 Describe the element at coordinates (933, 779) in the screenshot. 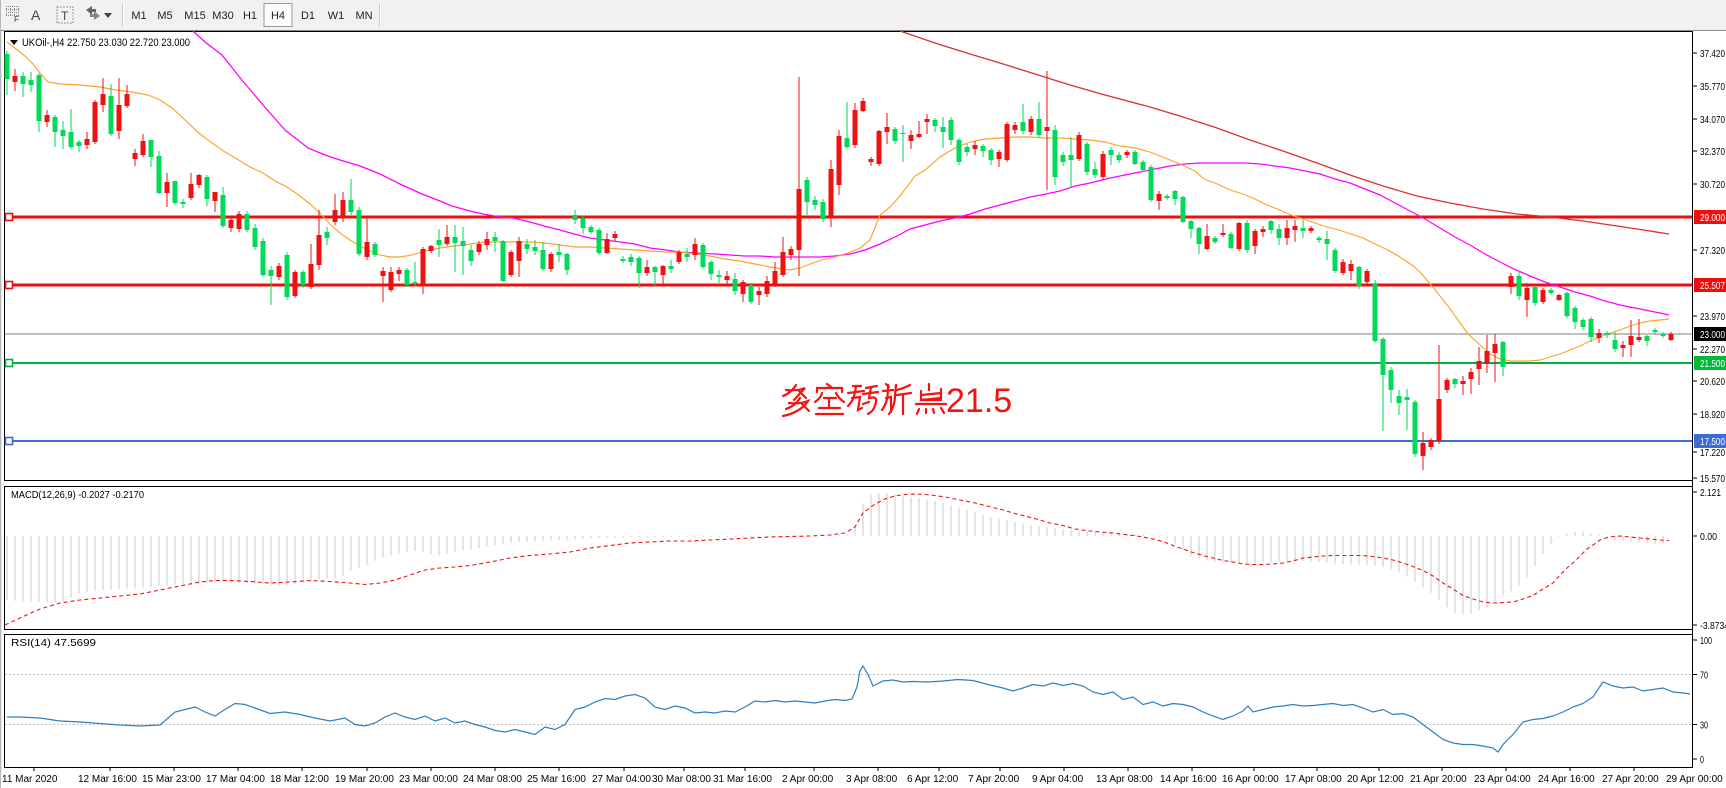

I see `svg-text: 6 Apr 12:00` at that location.